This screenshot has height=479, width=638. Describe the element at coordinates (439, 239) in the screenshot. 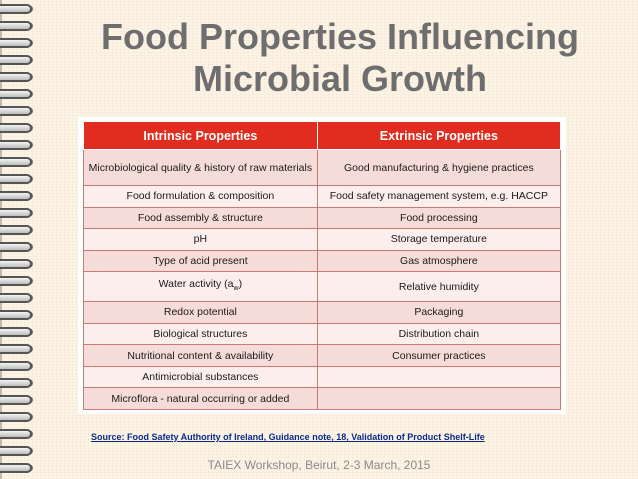

I see `extrinsic-cell: Storage temperature` at that location.